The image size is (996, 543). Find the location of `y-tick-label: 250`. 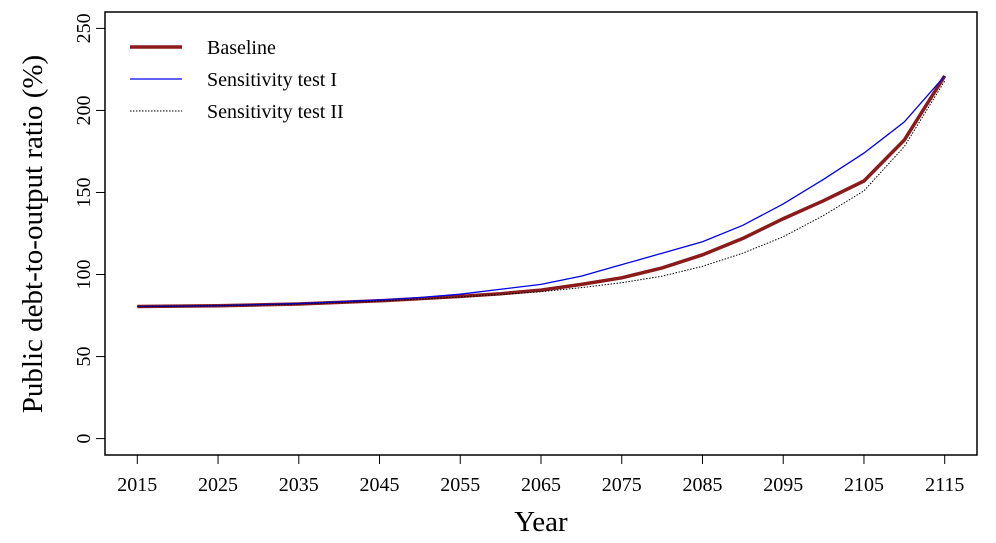

y-tick-label: 250 is located at coordinates (84, 28).